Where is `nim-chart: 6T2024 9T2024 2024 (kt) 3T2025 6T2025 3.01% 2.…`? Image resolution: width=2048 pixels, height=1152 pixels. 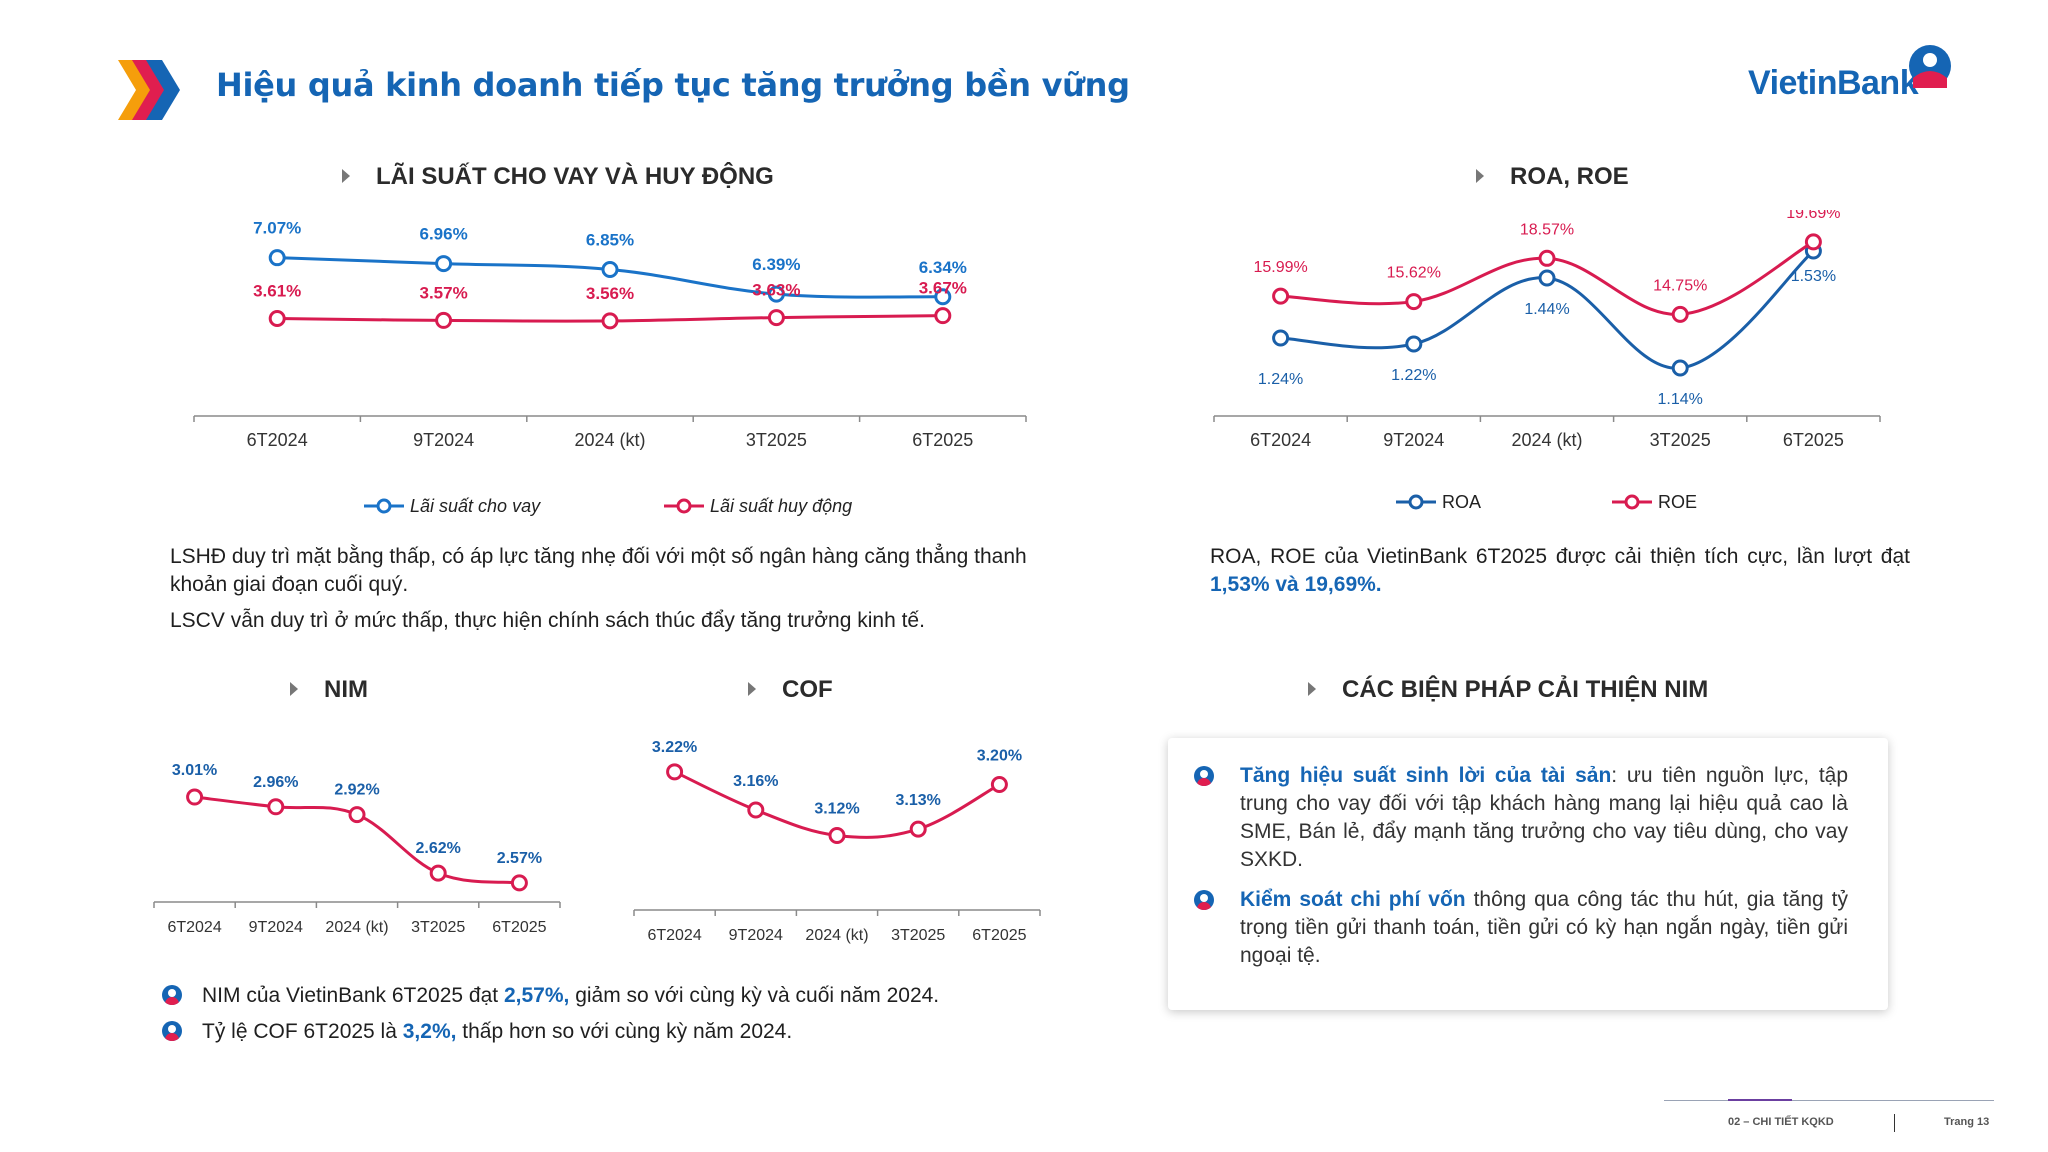 nim-chart: 6T2024 9T2024 2024 (kt) 3T2025 6T2025 3.01% 2.… is located at coordinates (357, 849).